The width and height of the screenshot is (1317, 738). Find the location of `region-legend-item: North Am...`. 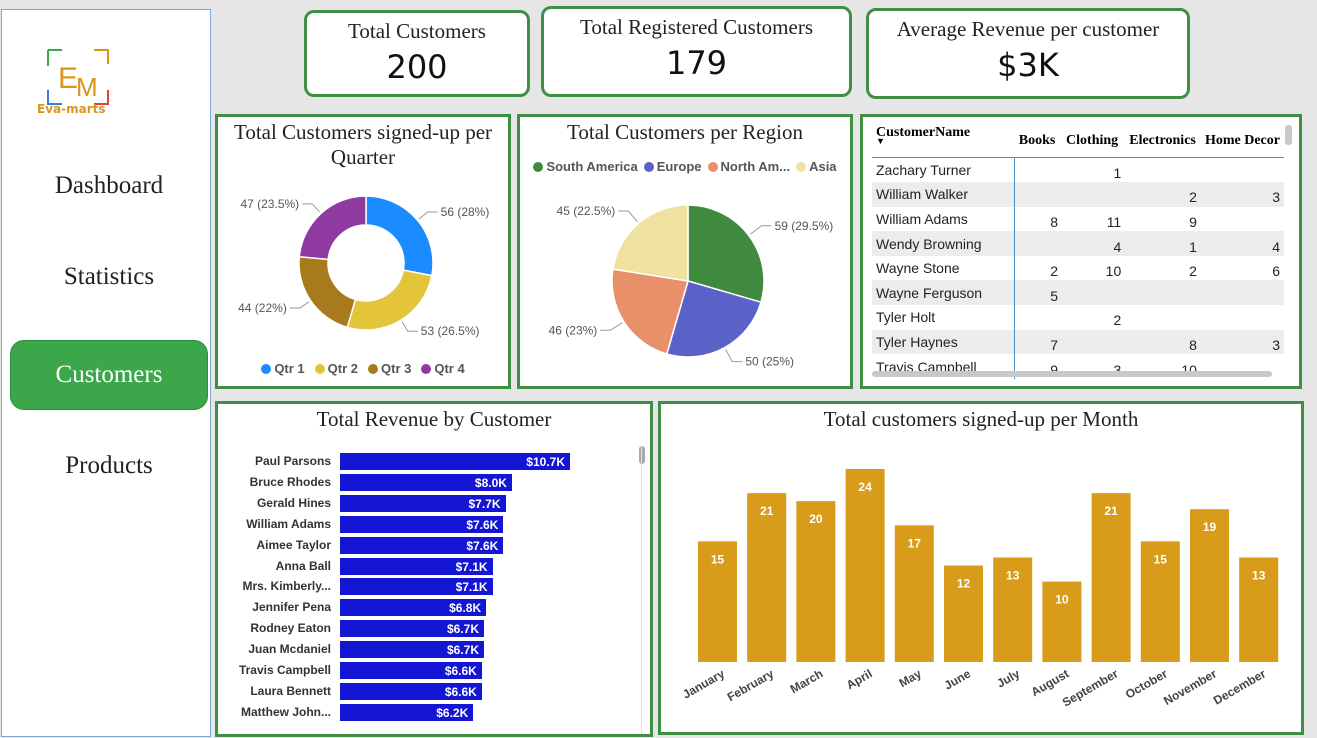

region-legend-item: North Am... is located at coordinates (748, 166).